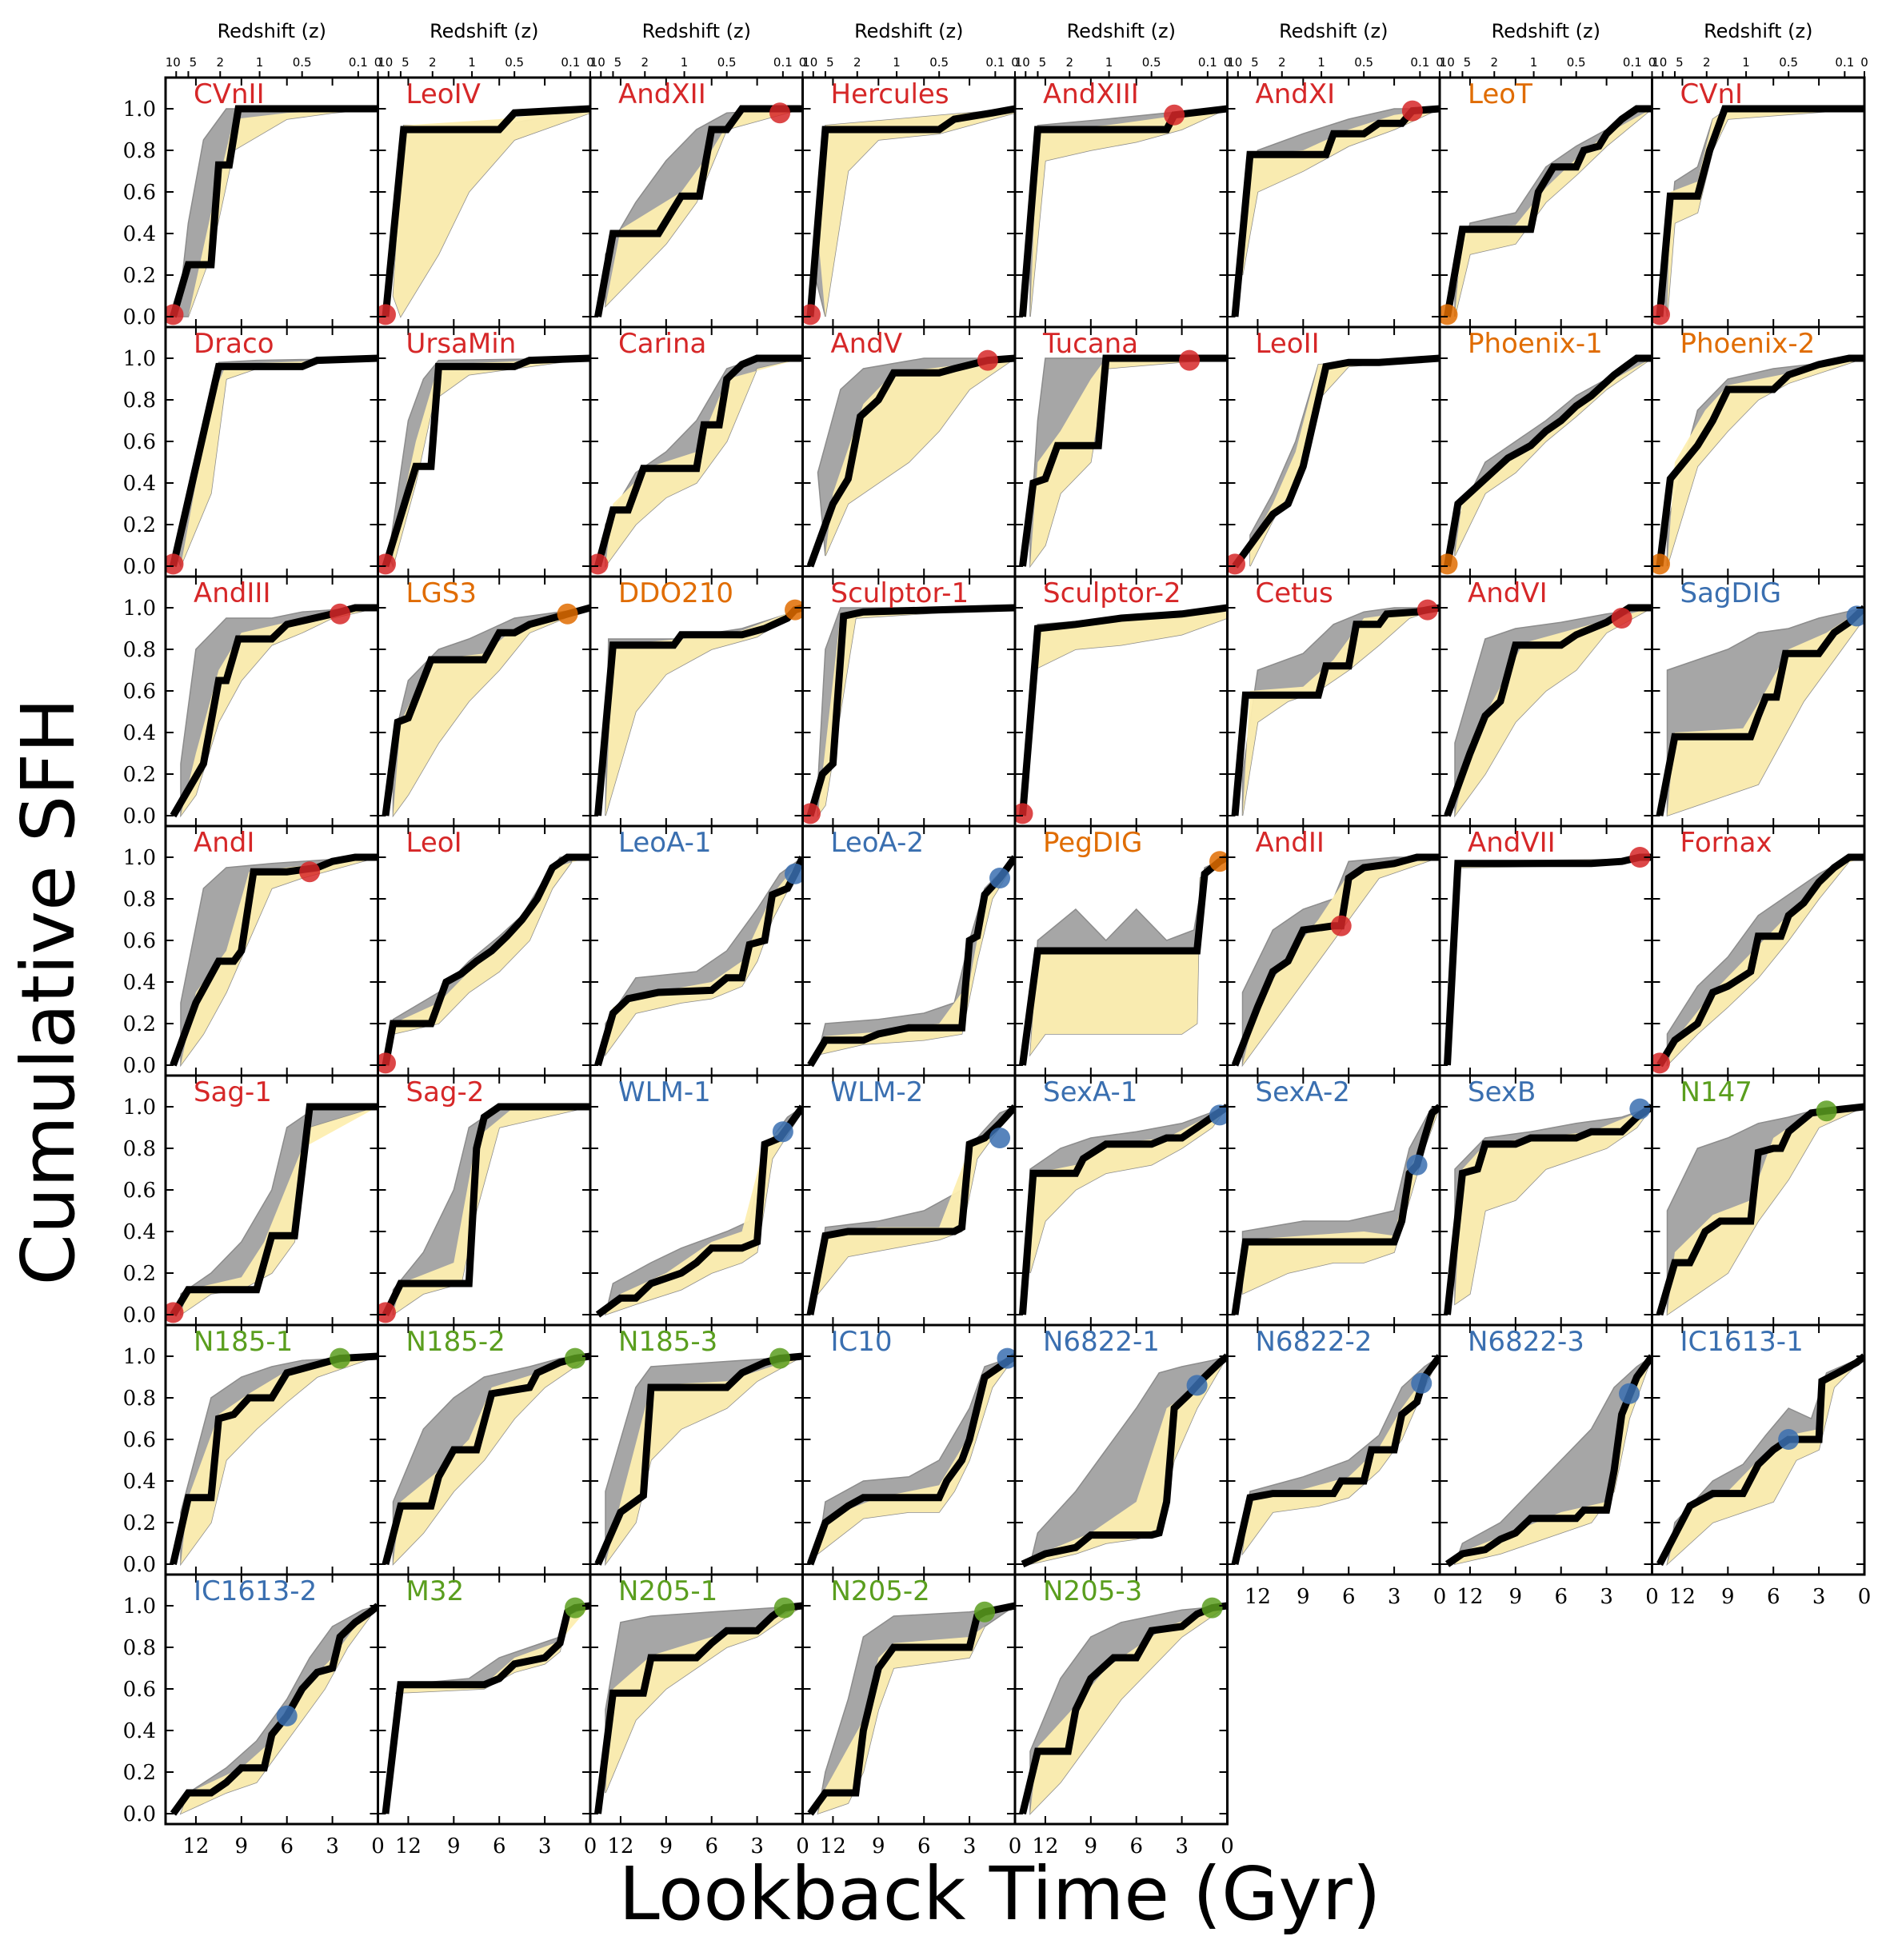 Image resolution: width=1886 pixels, height=1960 pixels. Describe the element at coordinates (484, 203) in the screenshot. I see `panel-leoiv: LeoIV` at that location.